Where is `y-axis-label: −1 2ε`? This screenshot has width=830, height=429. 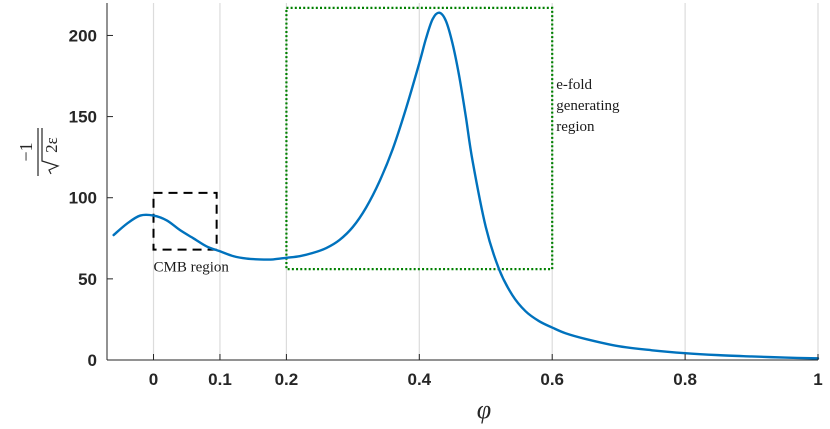
y-axis-label: −1 2ε is located at coordinates (38, 152).